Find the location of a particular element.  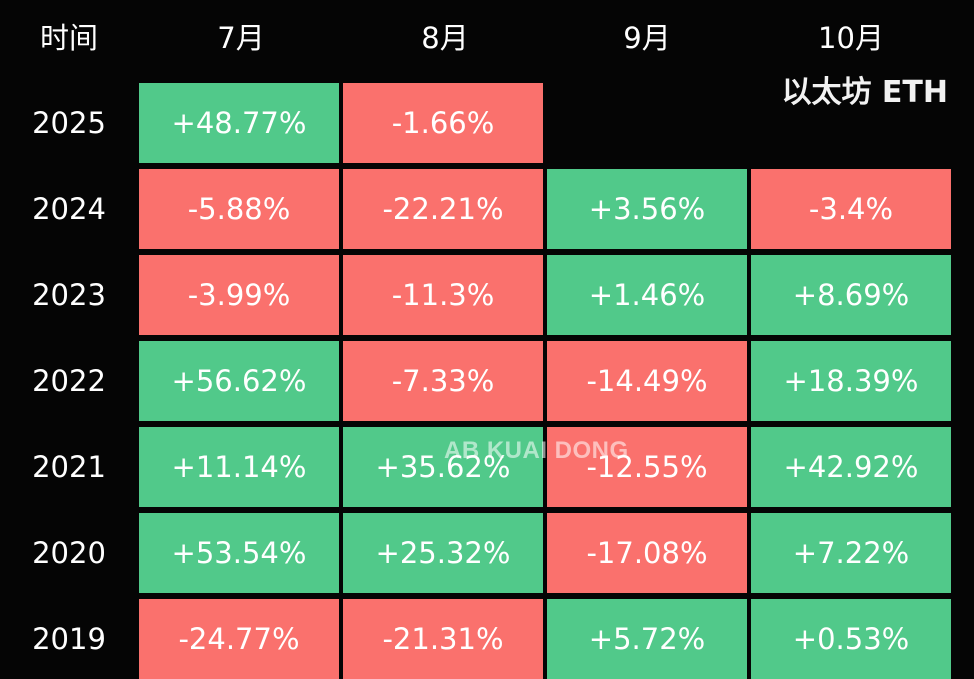

return-cell-2022-aug: -7.33% is located at coordinates (443, 381).